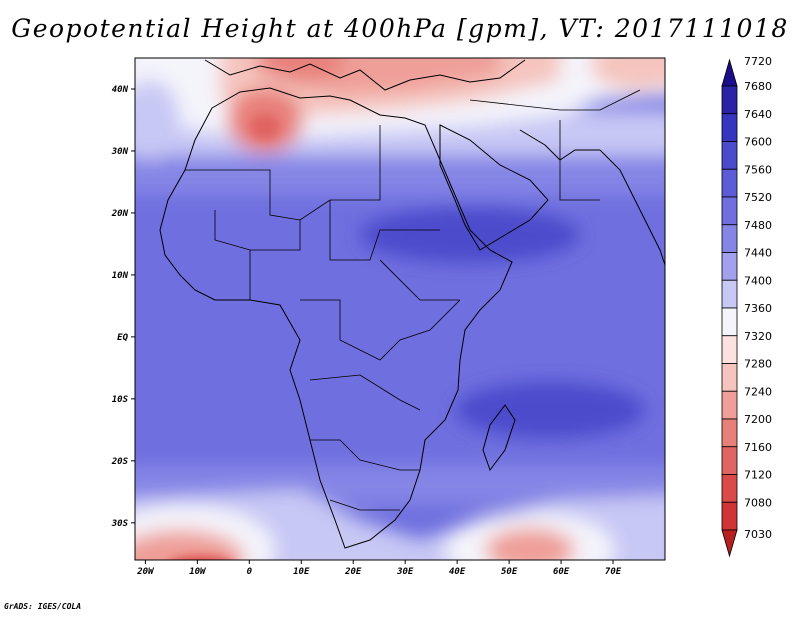  I want to click on colorbar-label: 7080, so click(758, 502).